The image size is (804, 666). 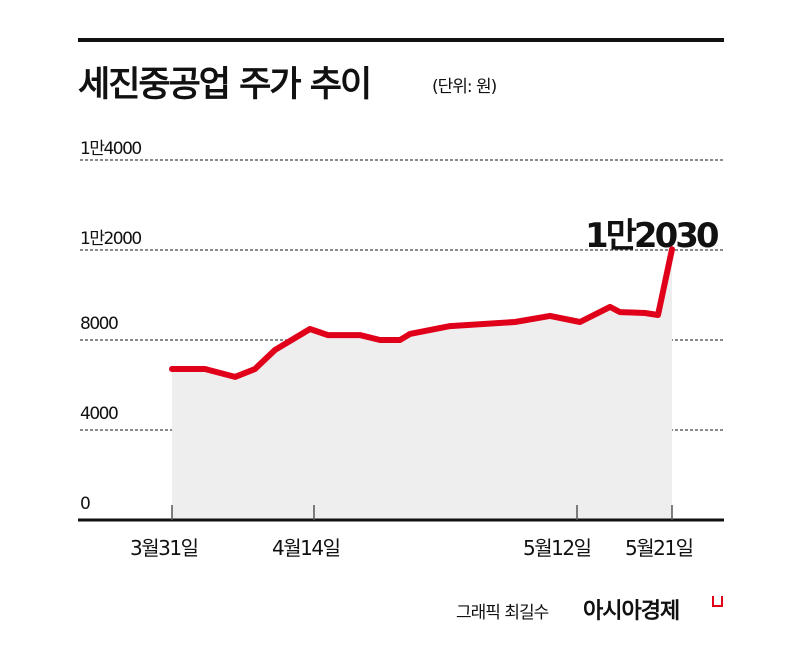 I want to click on graphic-credit: 그래픽 최길수, so click(x=502, y=613).